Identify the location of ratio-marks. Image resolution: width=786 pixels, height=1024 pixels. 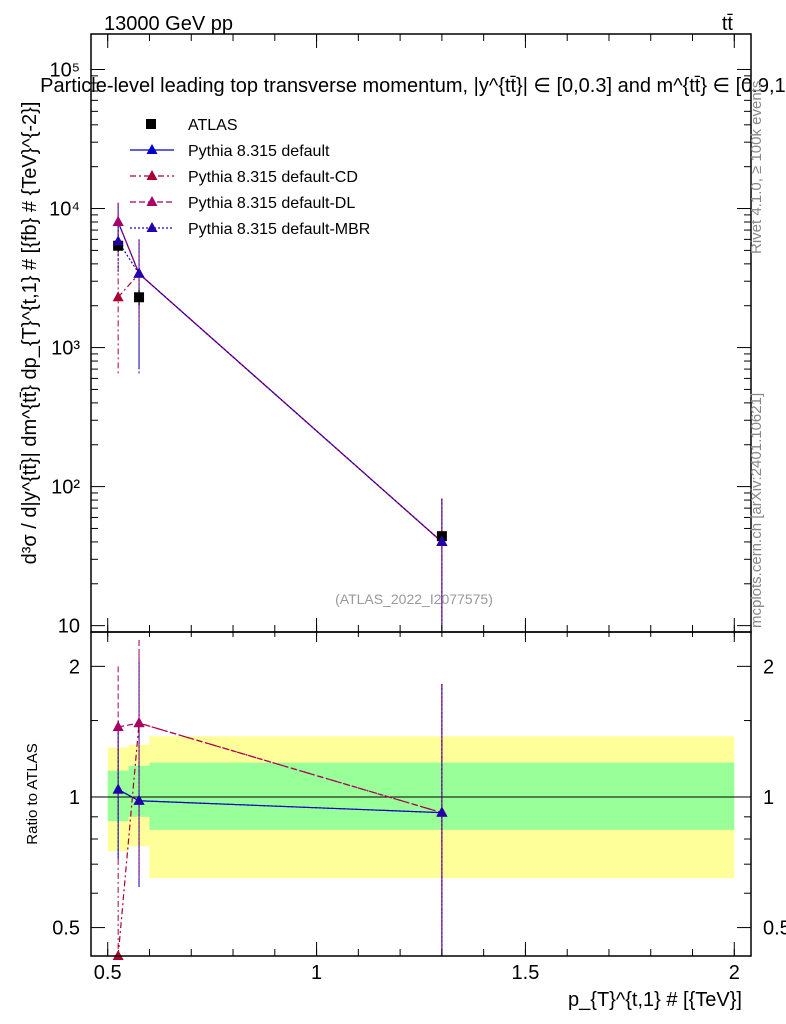
(280, 800).